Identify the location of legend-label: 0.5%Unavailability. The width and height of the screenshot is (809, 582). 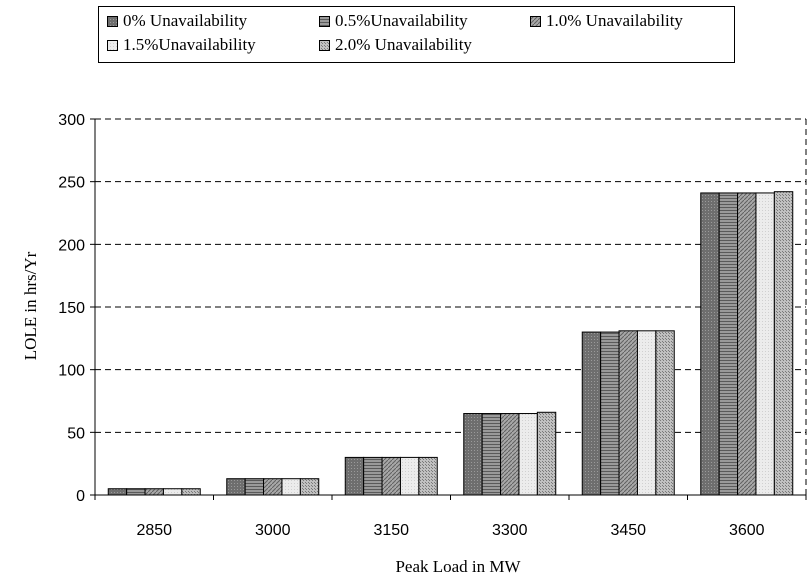
(401, 20).